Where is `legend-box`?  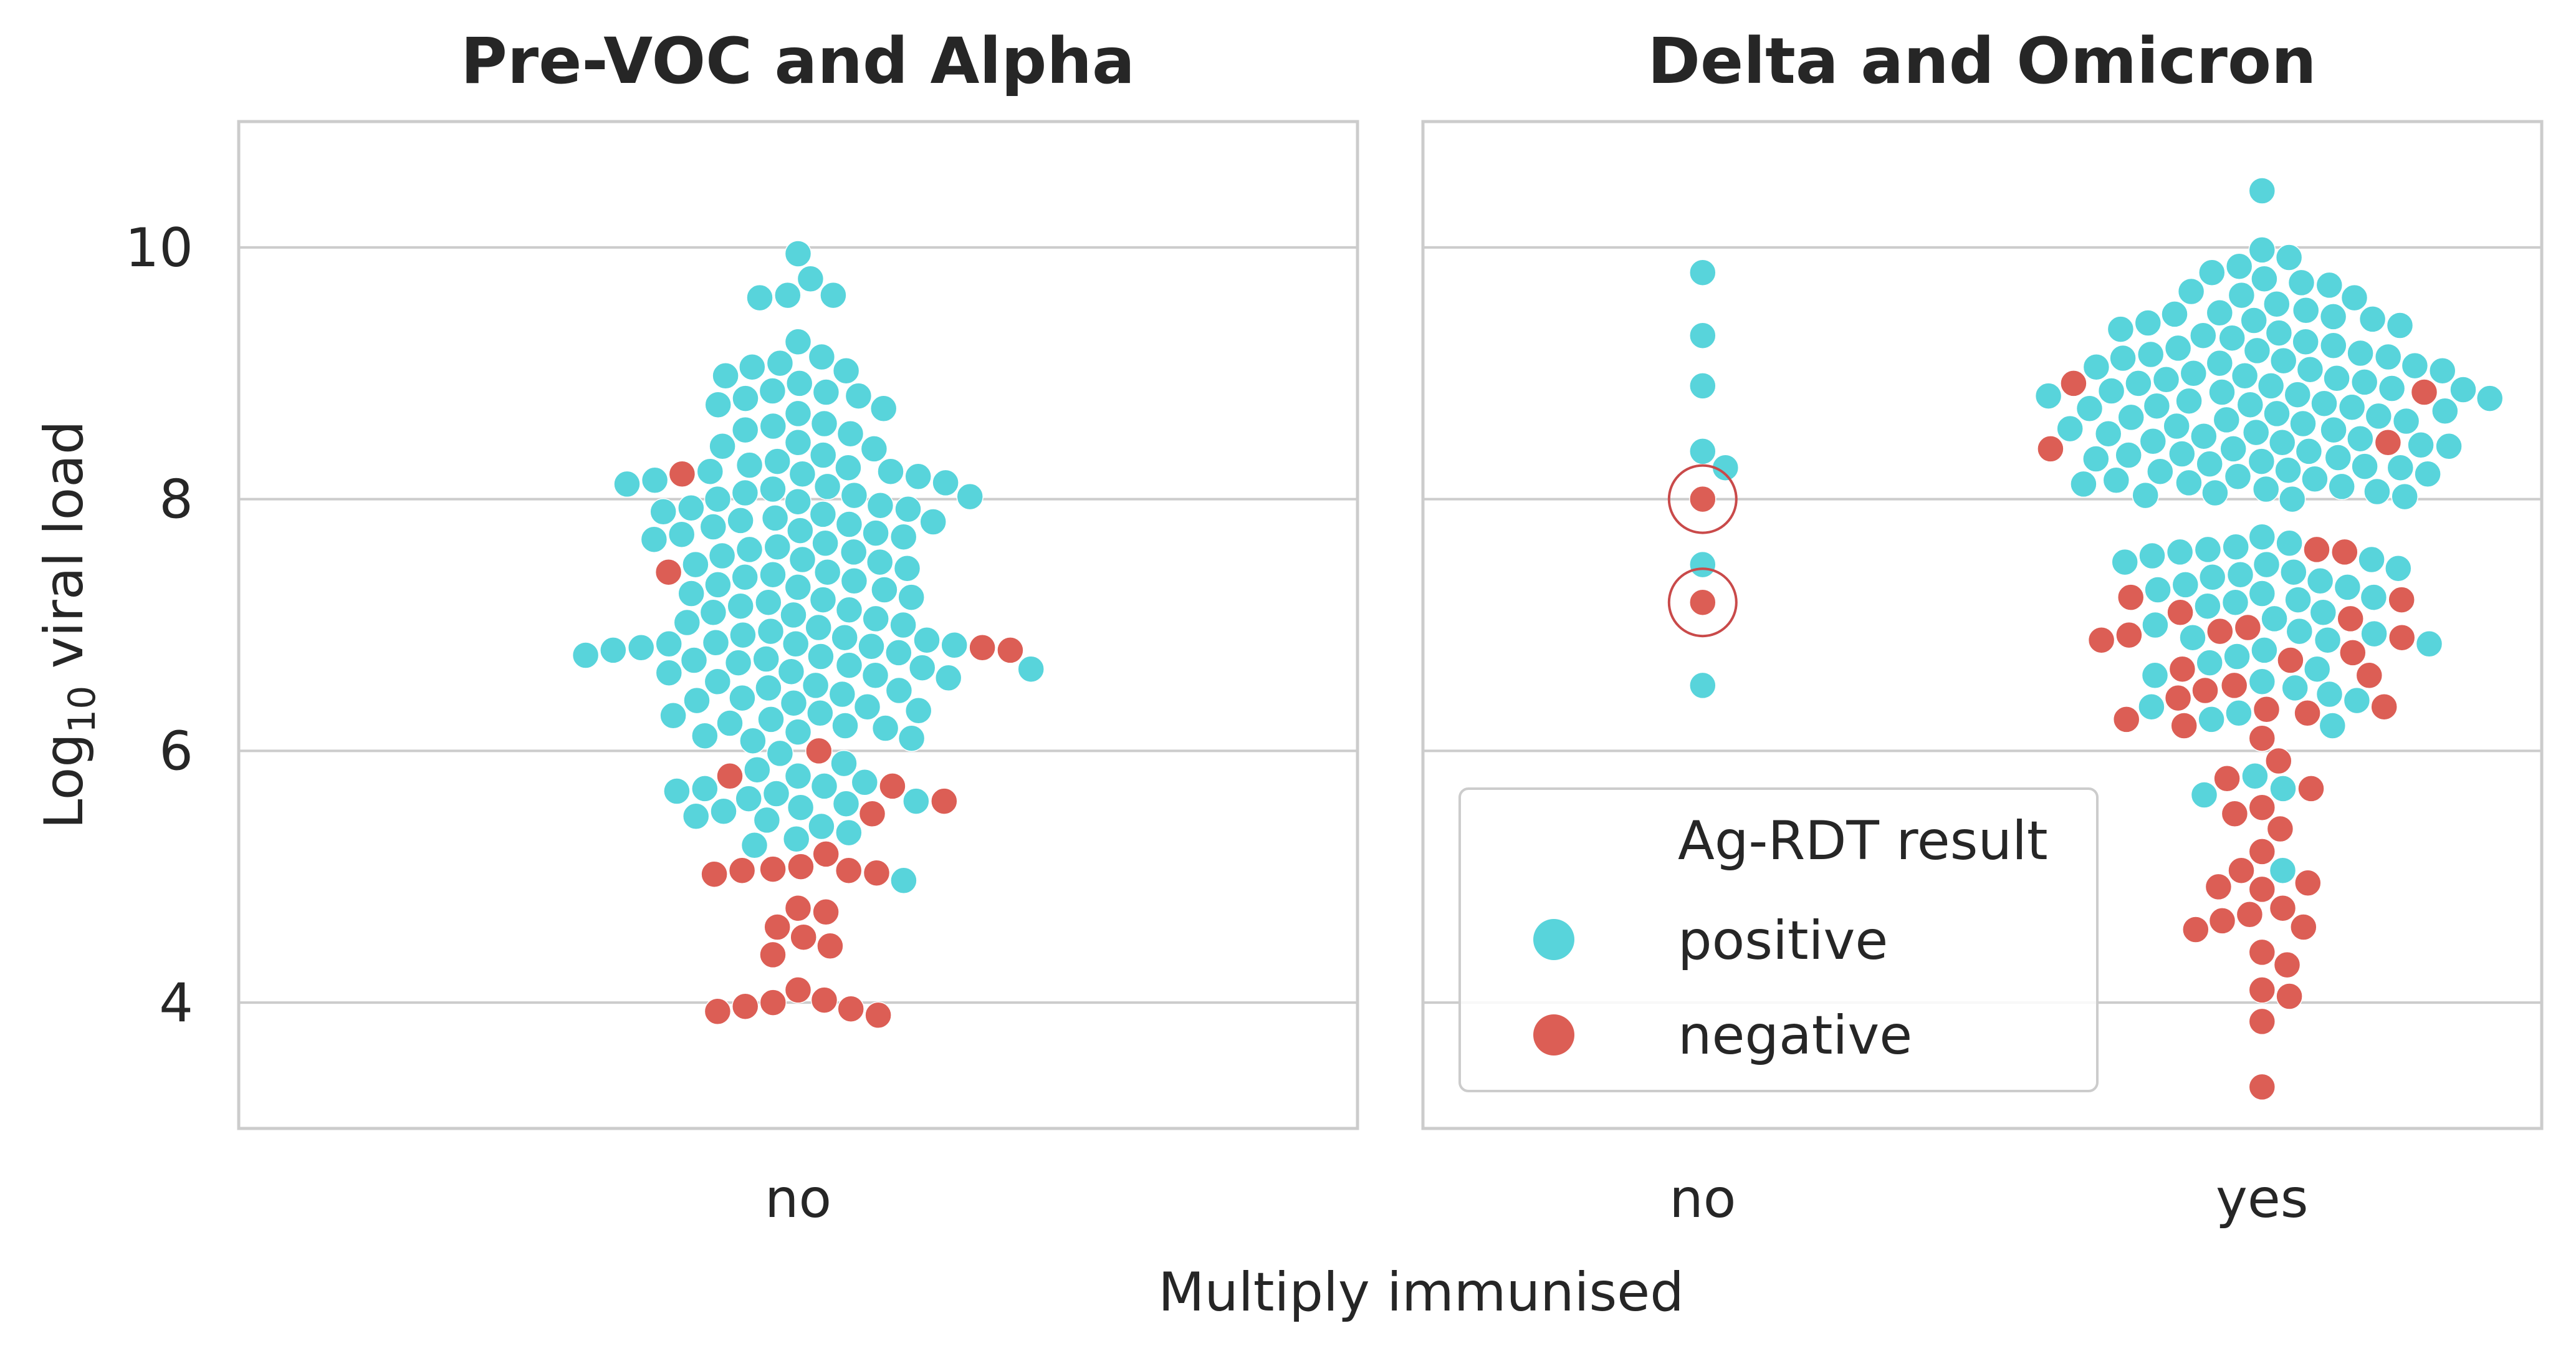 legend-box is located at coordinates (1778, 939).